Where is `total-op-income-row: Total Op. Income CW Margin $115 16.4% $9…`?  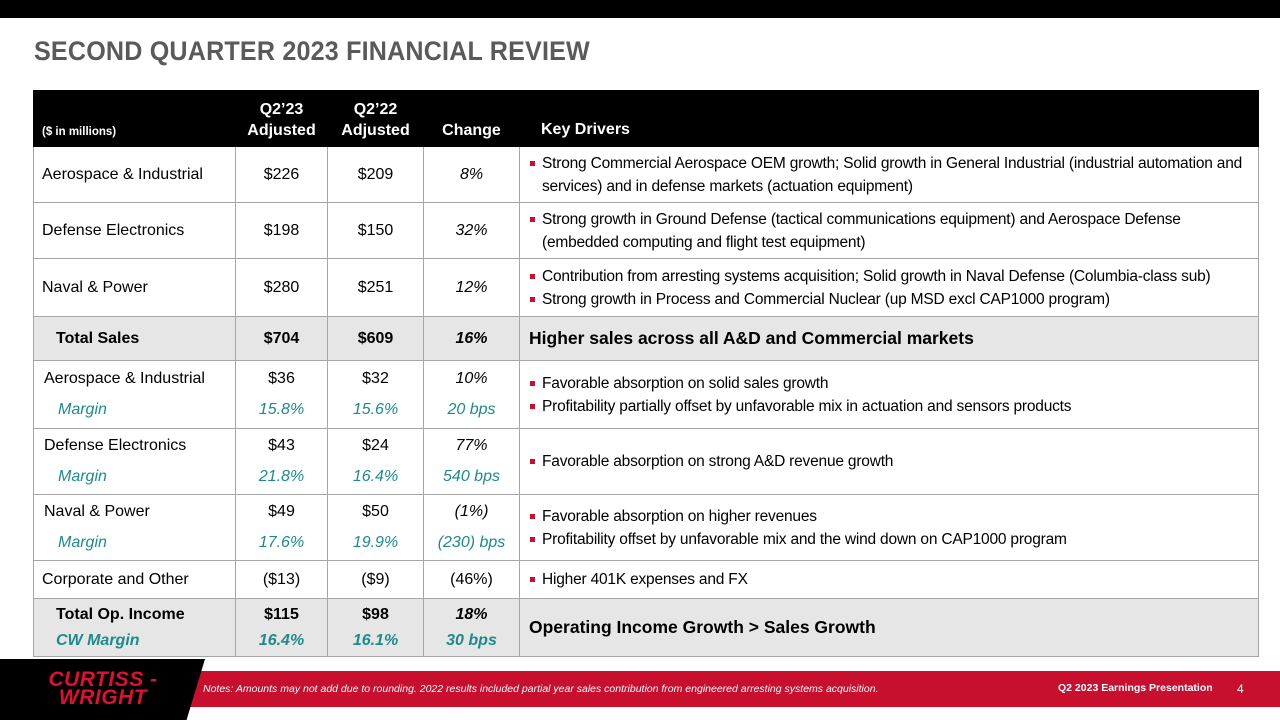 total-op-income-row: Total Op. Income CW Margin $115 16.4% $9… is located at coordinates (646, 627).